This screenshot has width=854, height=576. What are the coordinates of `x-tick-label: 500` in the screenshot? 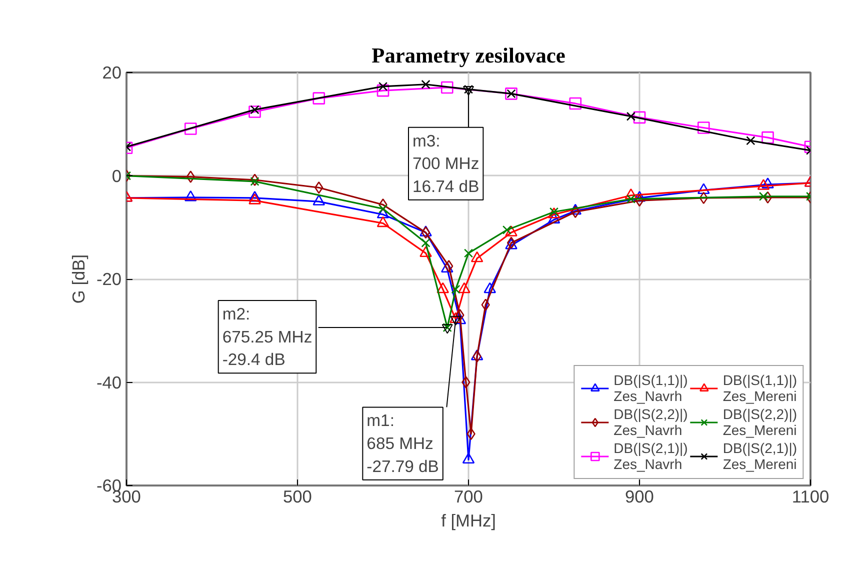 It's located at (297, 496).